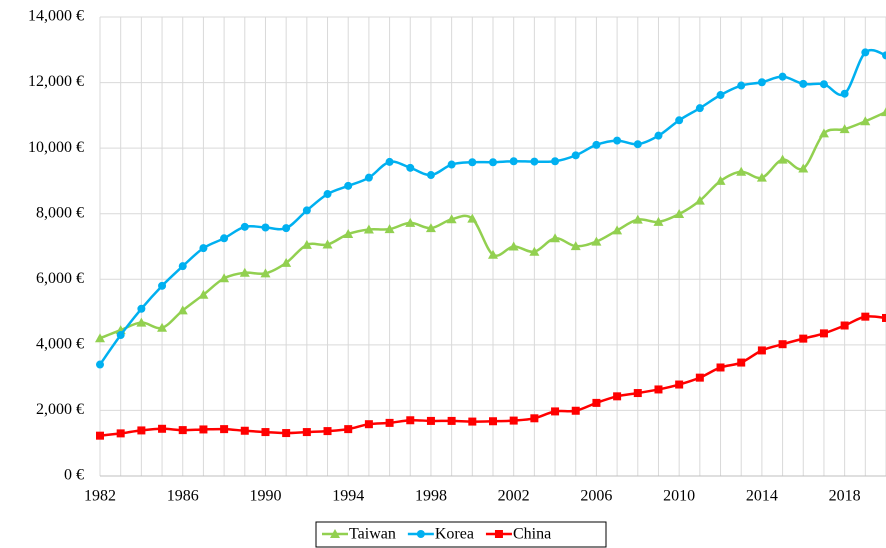 The width and height of the screenshot is (886, 548). I want to click on y-tick-label: 14,000 €, so click(56, 16).